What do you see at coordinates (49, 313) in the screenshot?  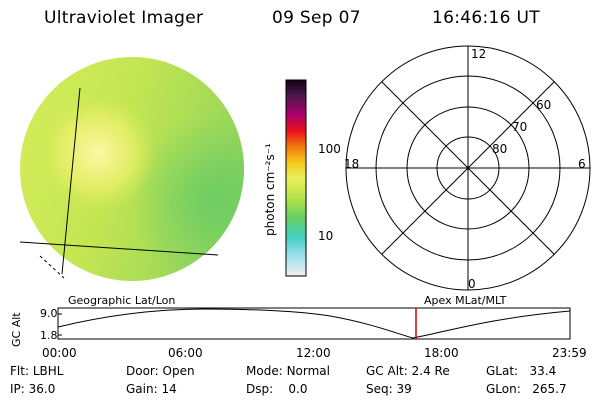 I see `y-tick-9: 9.0` at bounding box center [49, 313].